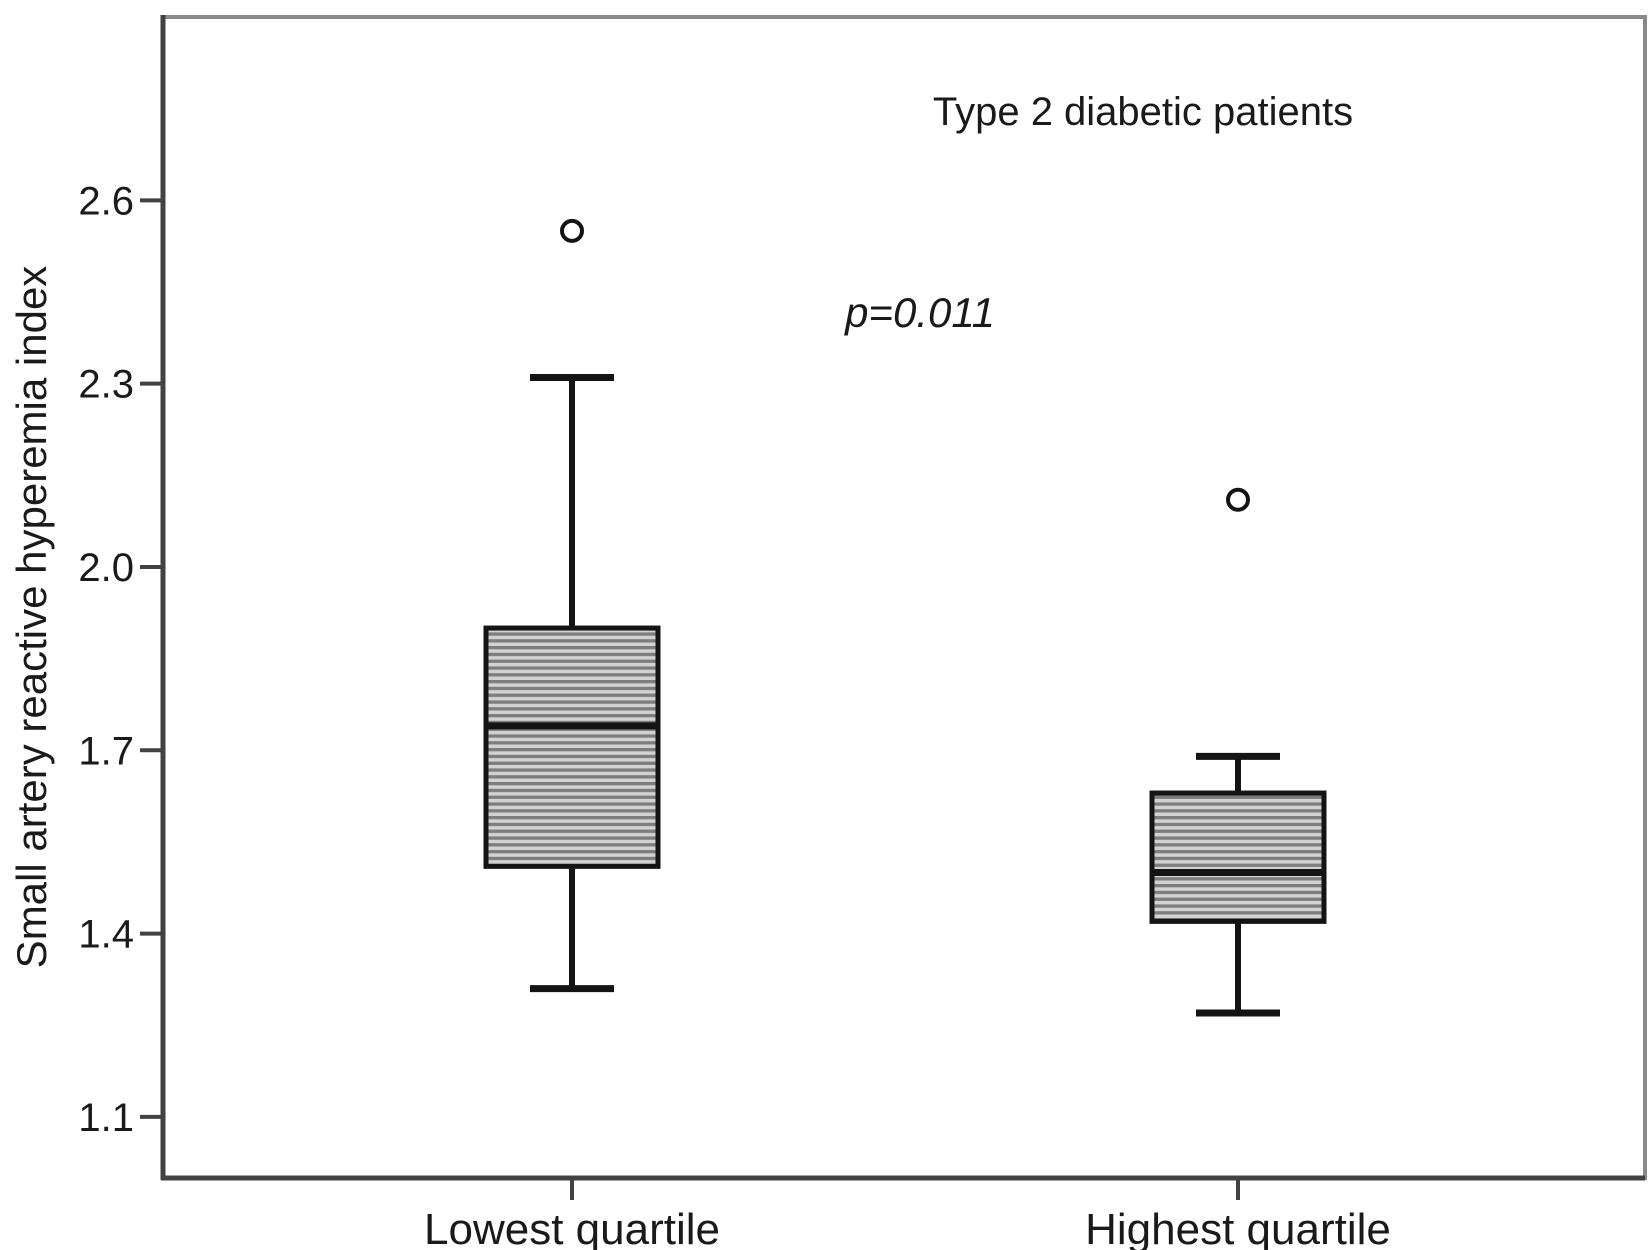 Image resolution: width=1652 pixels, height=1250 pixels. I want to click on p-value-annotation: p=0.011, so click(919, 312).